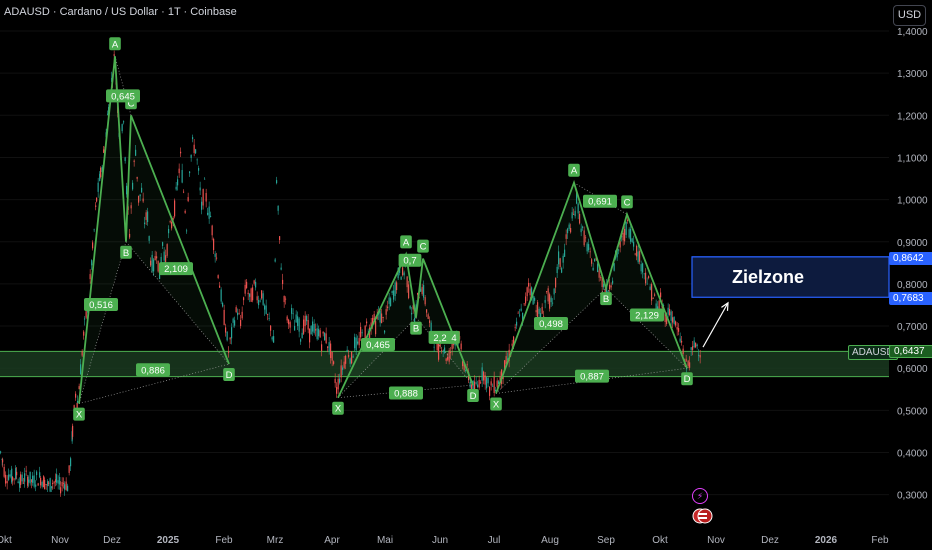  I want to click on pattern-ratio-label: 2,109, so click(176, 269).